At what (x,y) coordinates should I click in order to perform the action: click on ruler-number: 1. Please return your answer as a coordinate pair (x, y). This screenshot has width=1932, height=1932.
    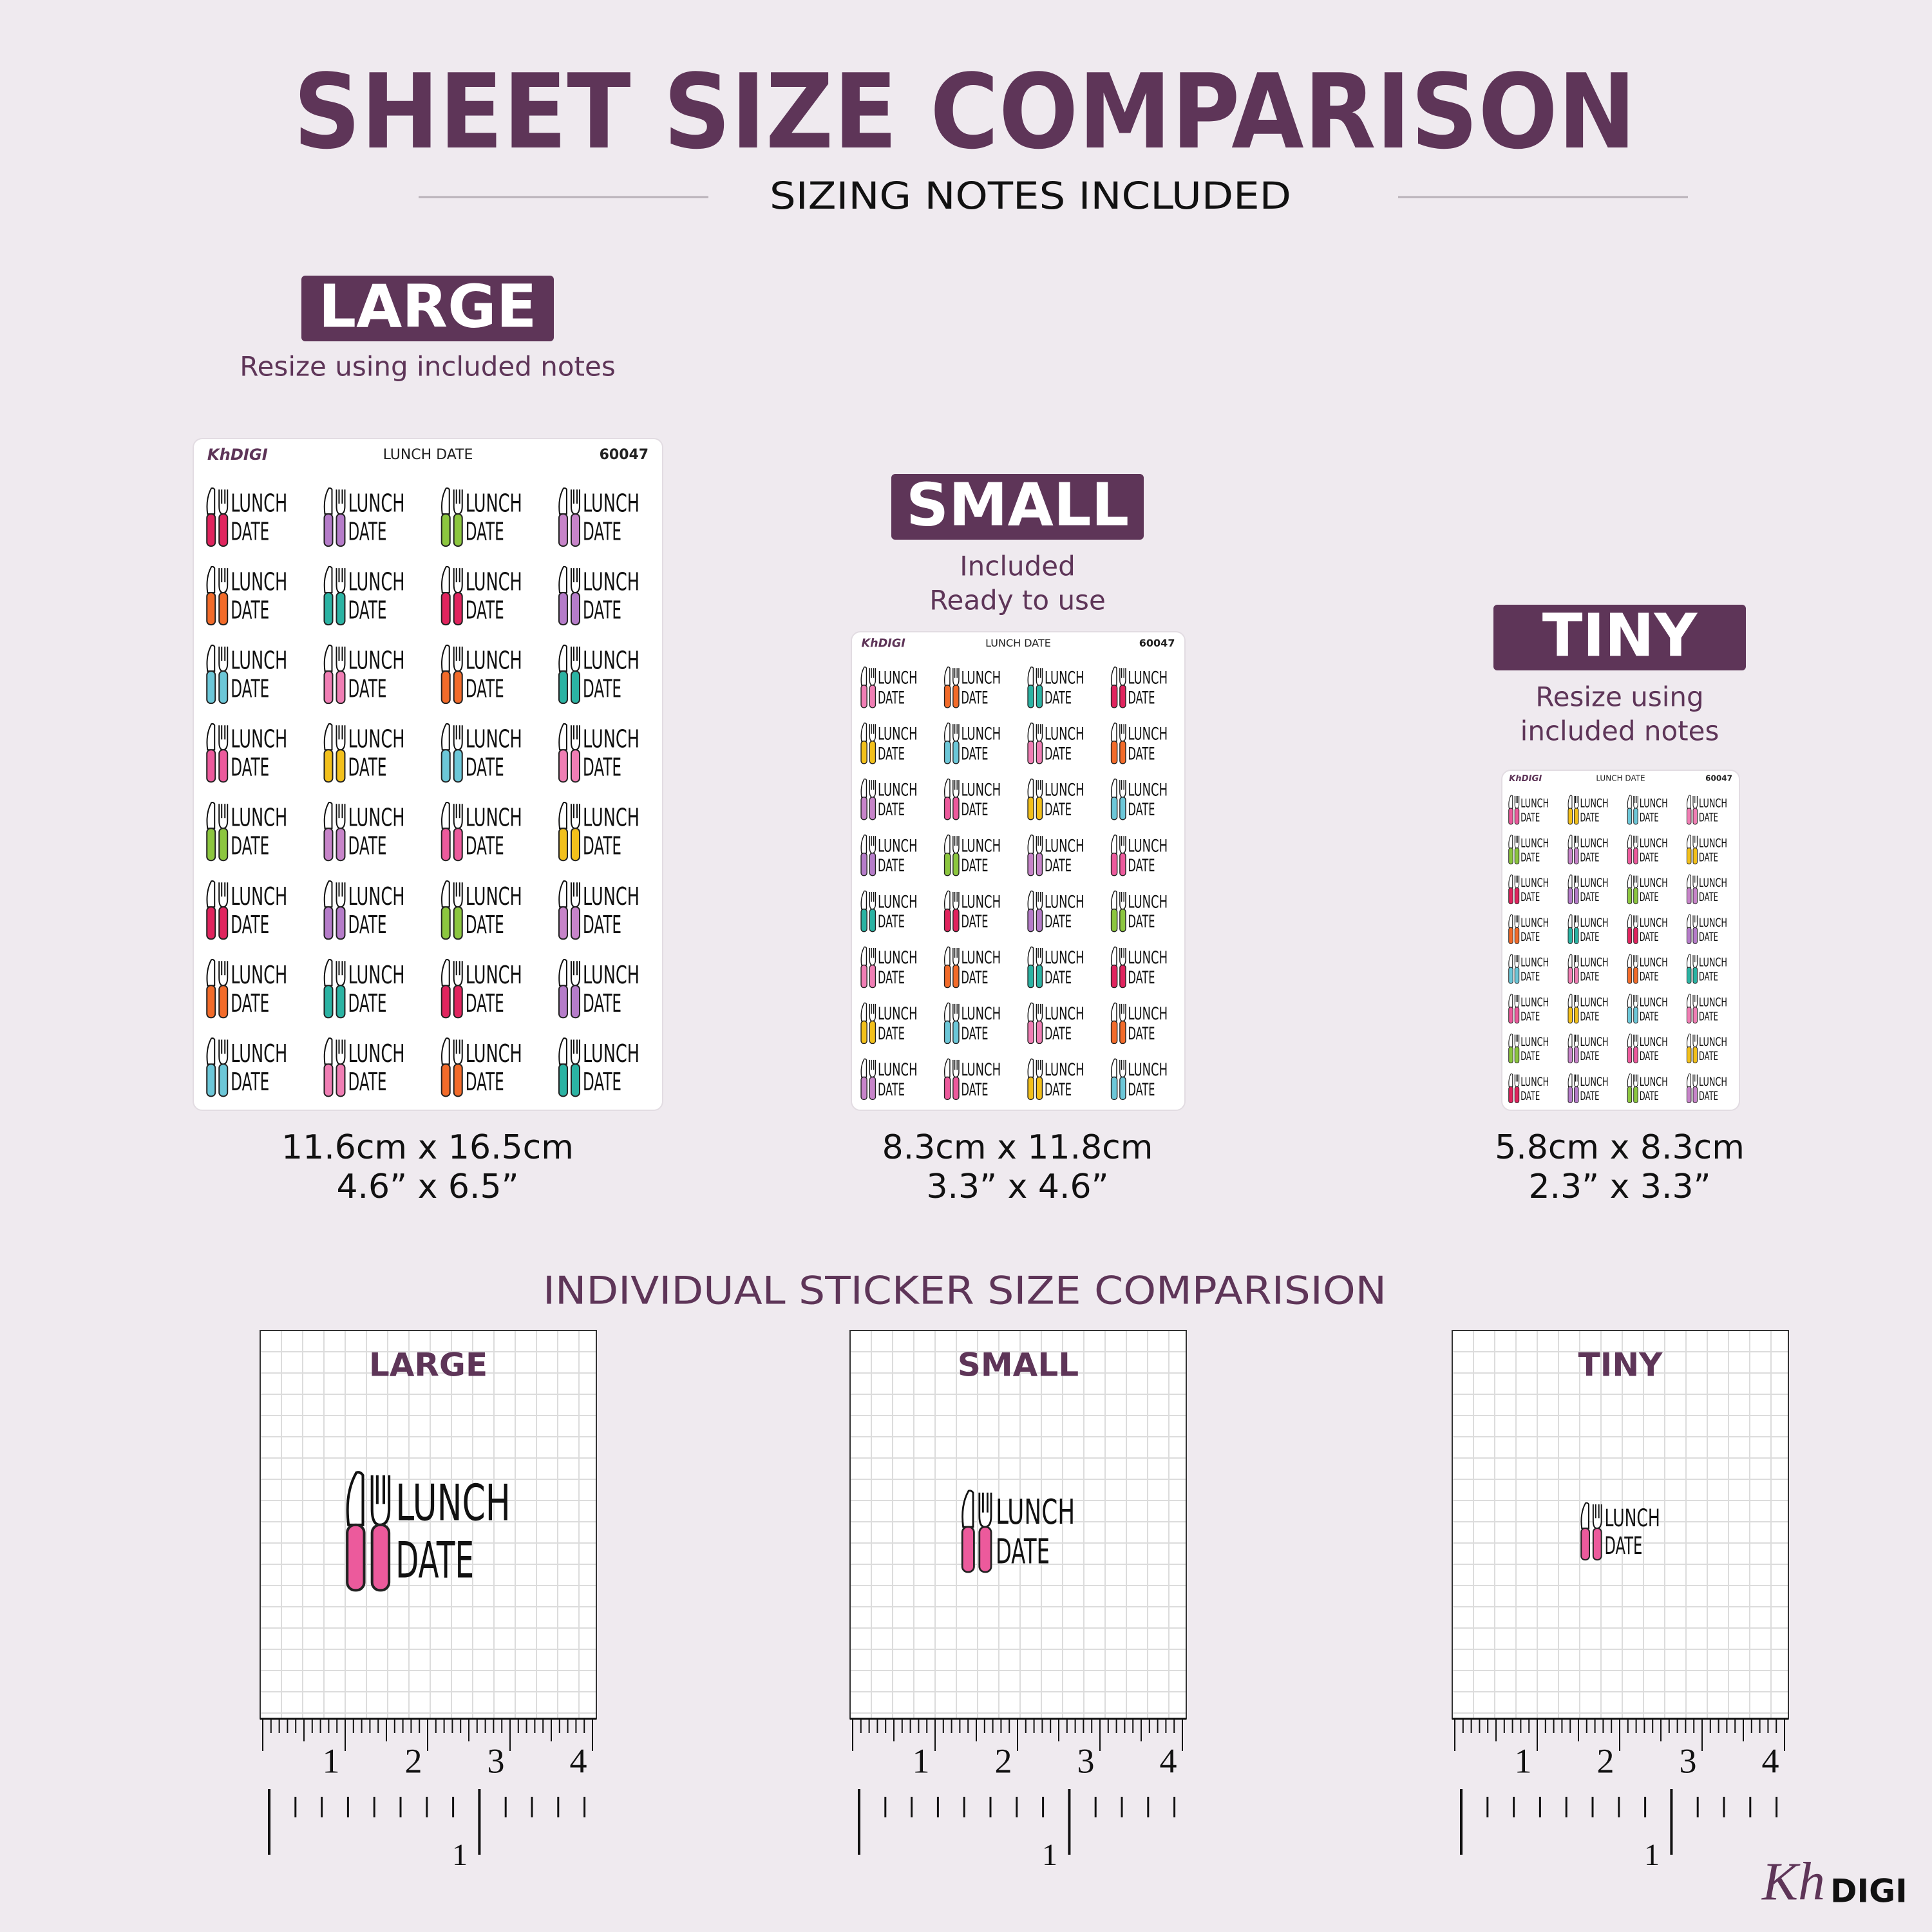
    Looking at the image, I should click on (921, 1760).